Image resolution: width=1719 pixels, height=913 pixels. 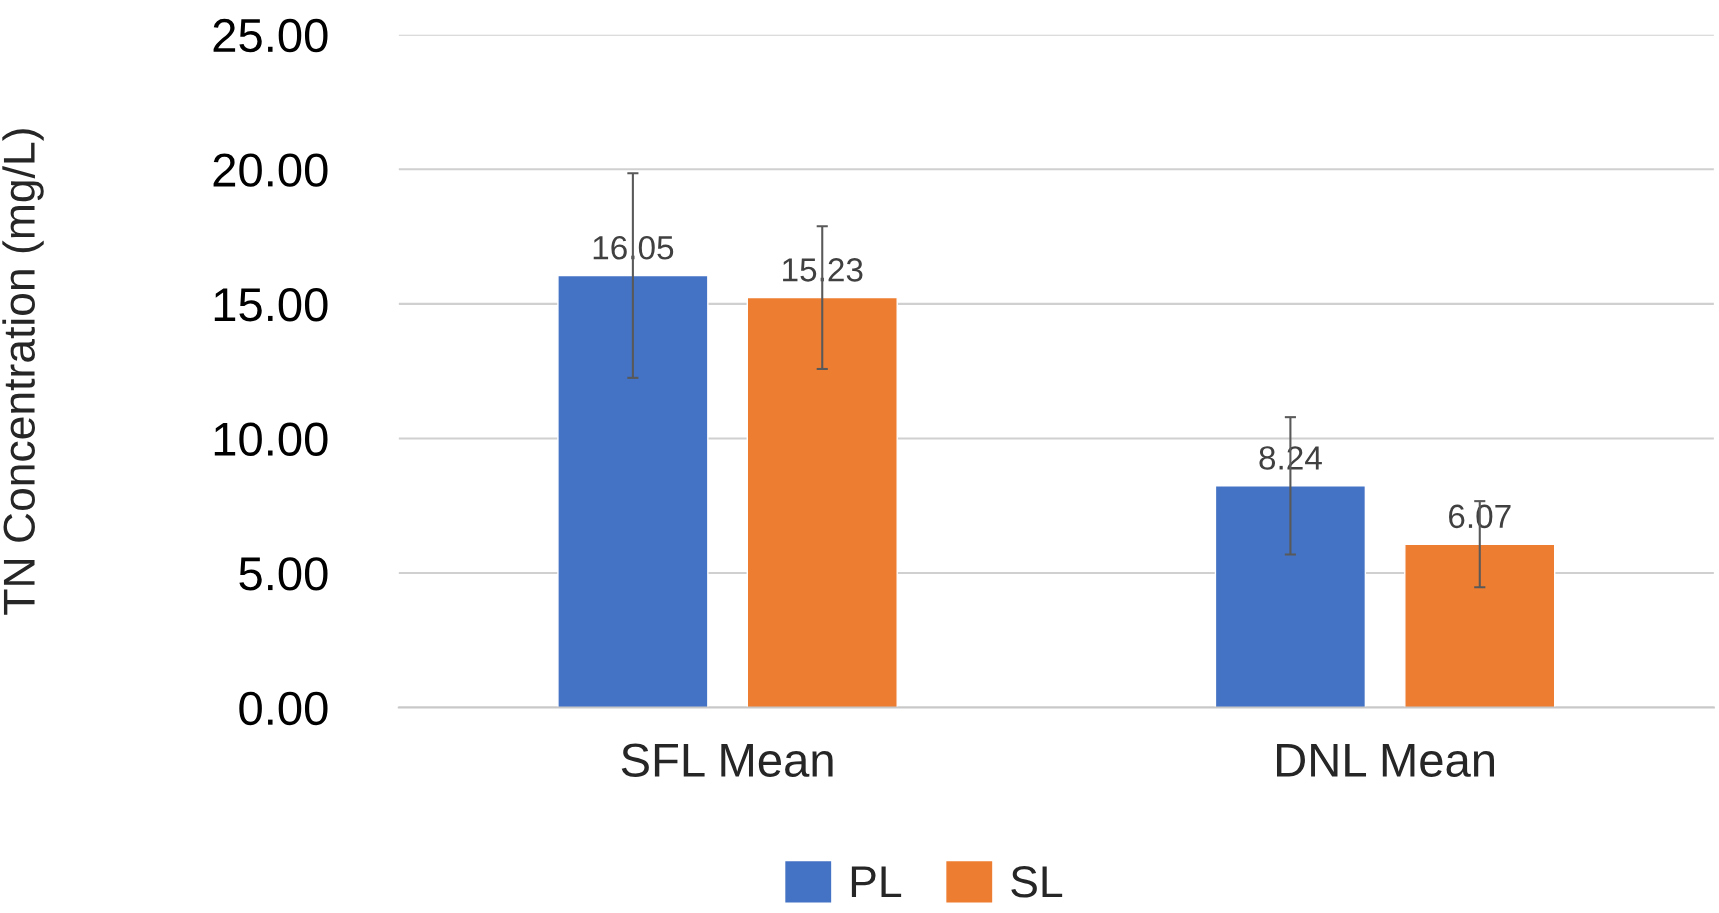 What do you see at coordinates (283, 574) in the screenshot?
I see `y-tick-label: 5.00` at bounding box center [283, 574].